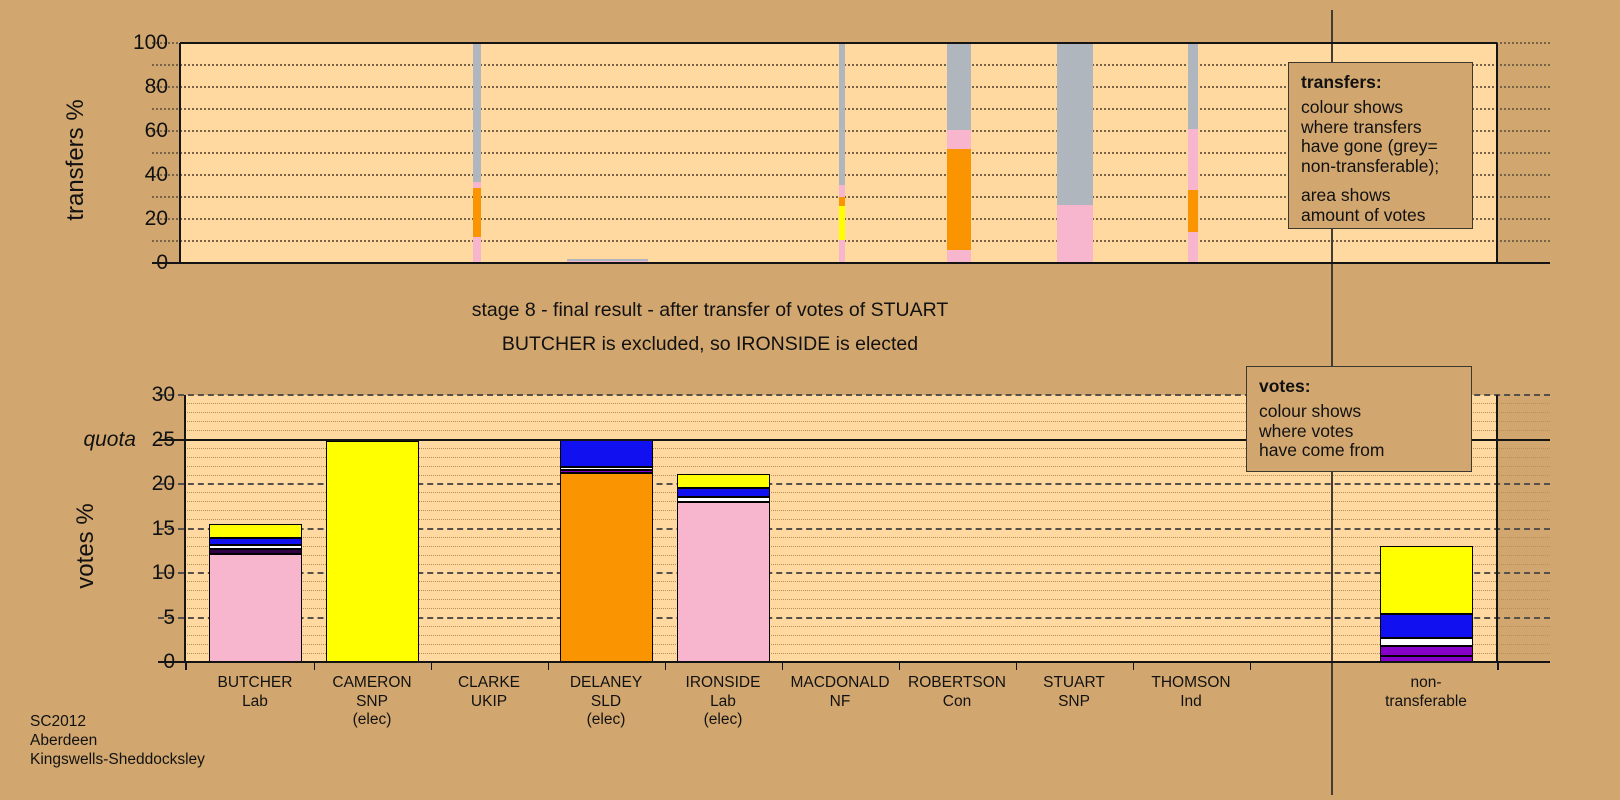 This screenshot has height=800, width=1620. Describe the element at coordinates (1370, 165) in the screenshot. I see `transfers-legend-line: non-transferable);` at that location.